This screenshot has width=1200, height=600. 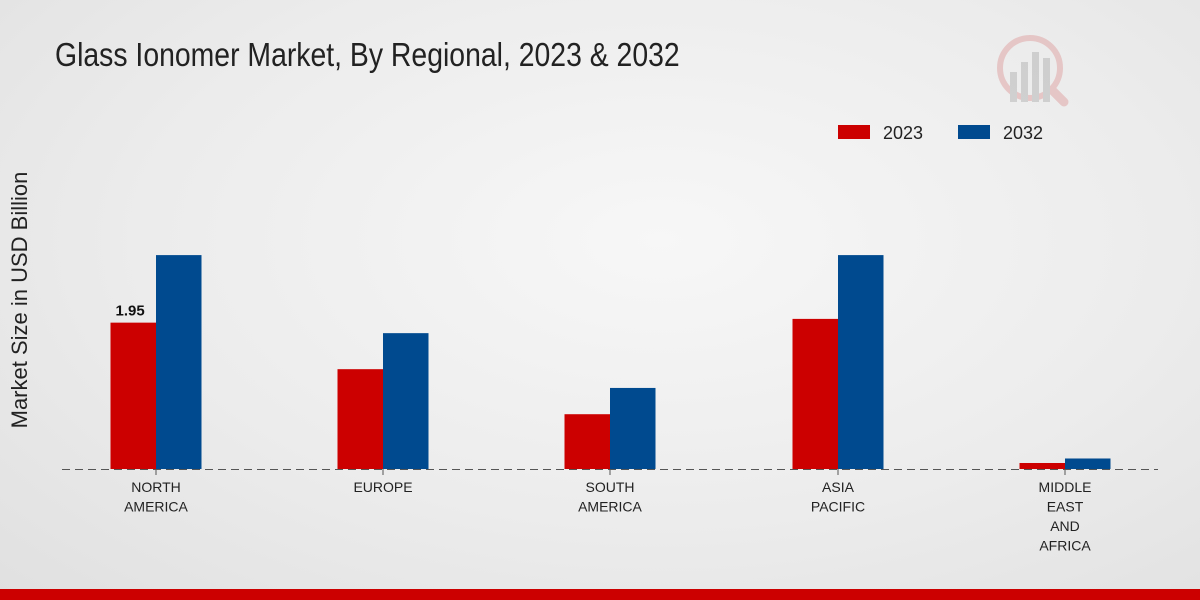 I want to click on data-label: 1.95, so click(x=130, y=311).